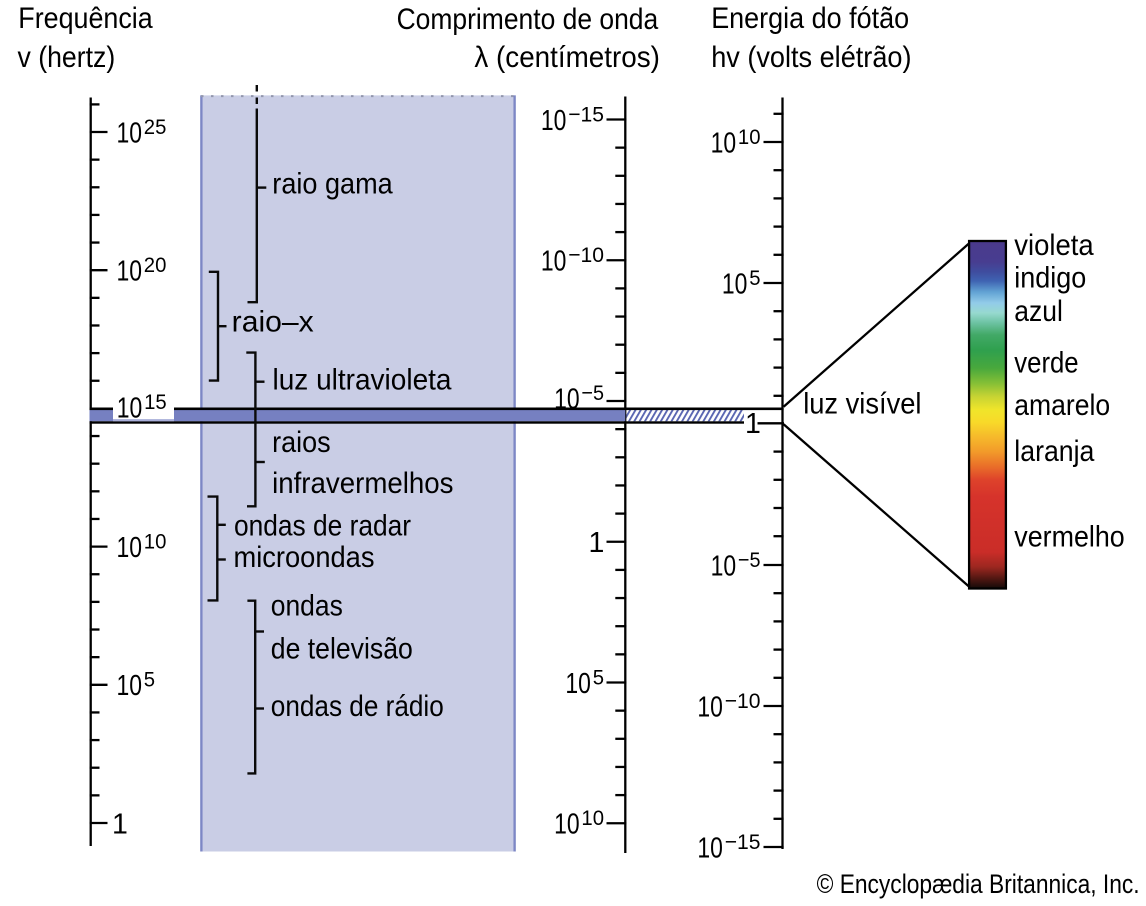 Image resolution: width=1146 pixels, height=906 pixels. I want to click on svg-text: vermelho, so click(1069, 537).